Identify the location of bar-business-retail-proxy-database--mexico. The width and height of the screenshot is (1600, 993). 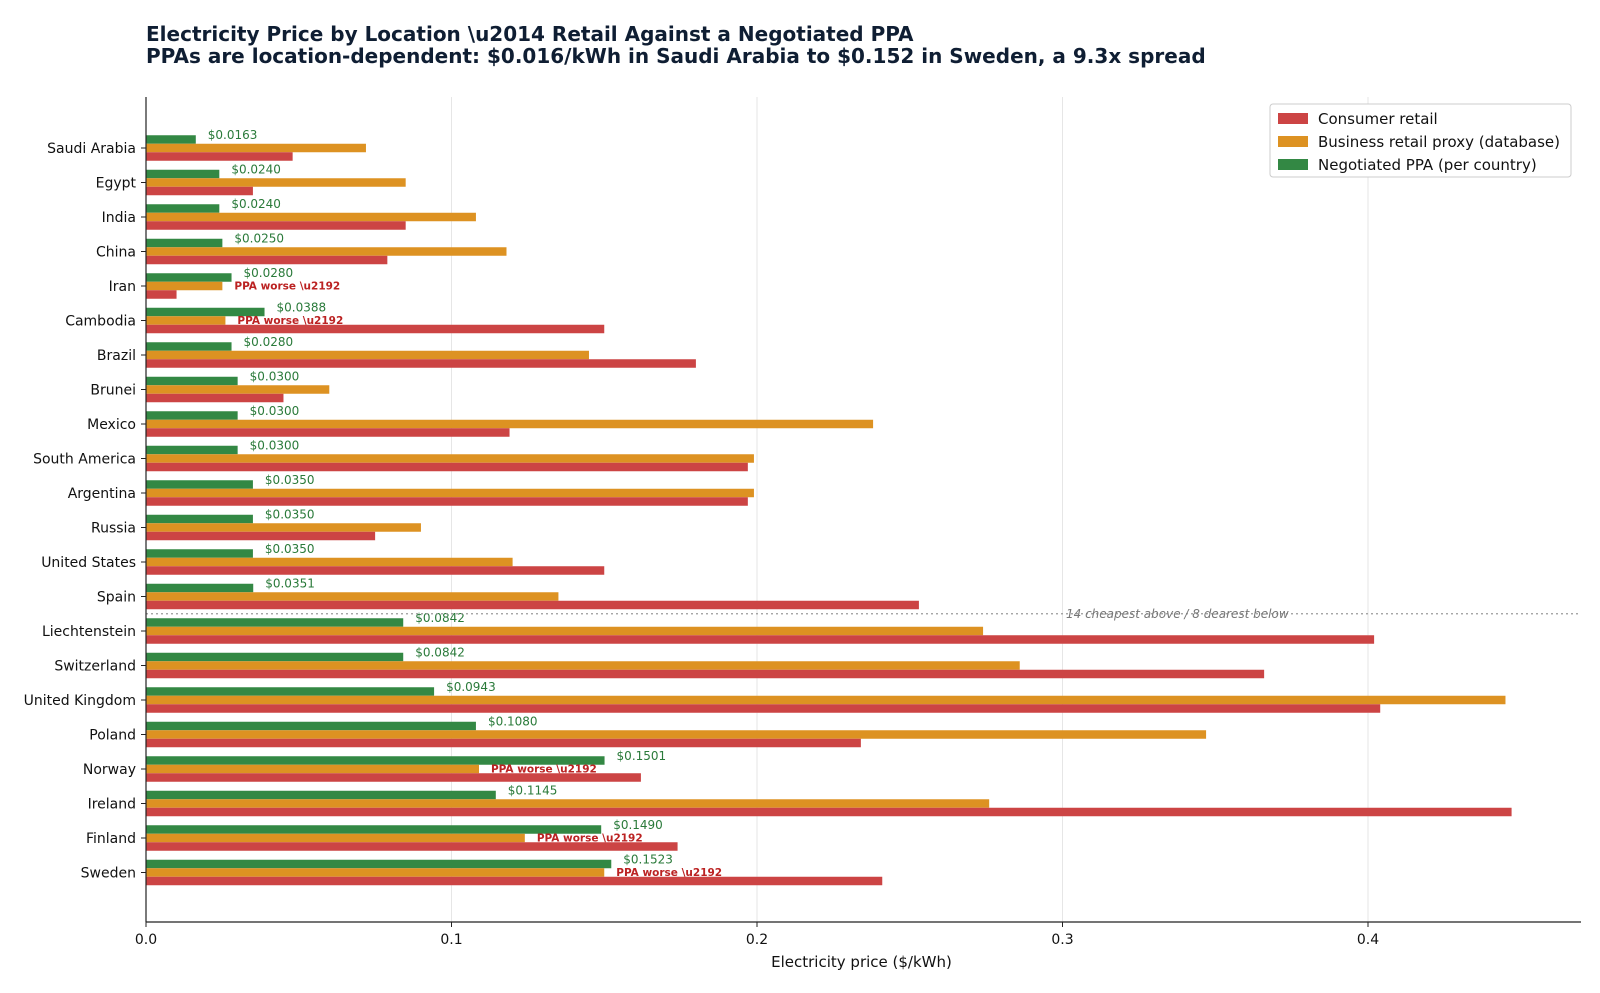
(510, 424).